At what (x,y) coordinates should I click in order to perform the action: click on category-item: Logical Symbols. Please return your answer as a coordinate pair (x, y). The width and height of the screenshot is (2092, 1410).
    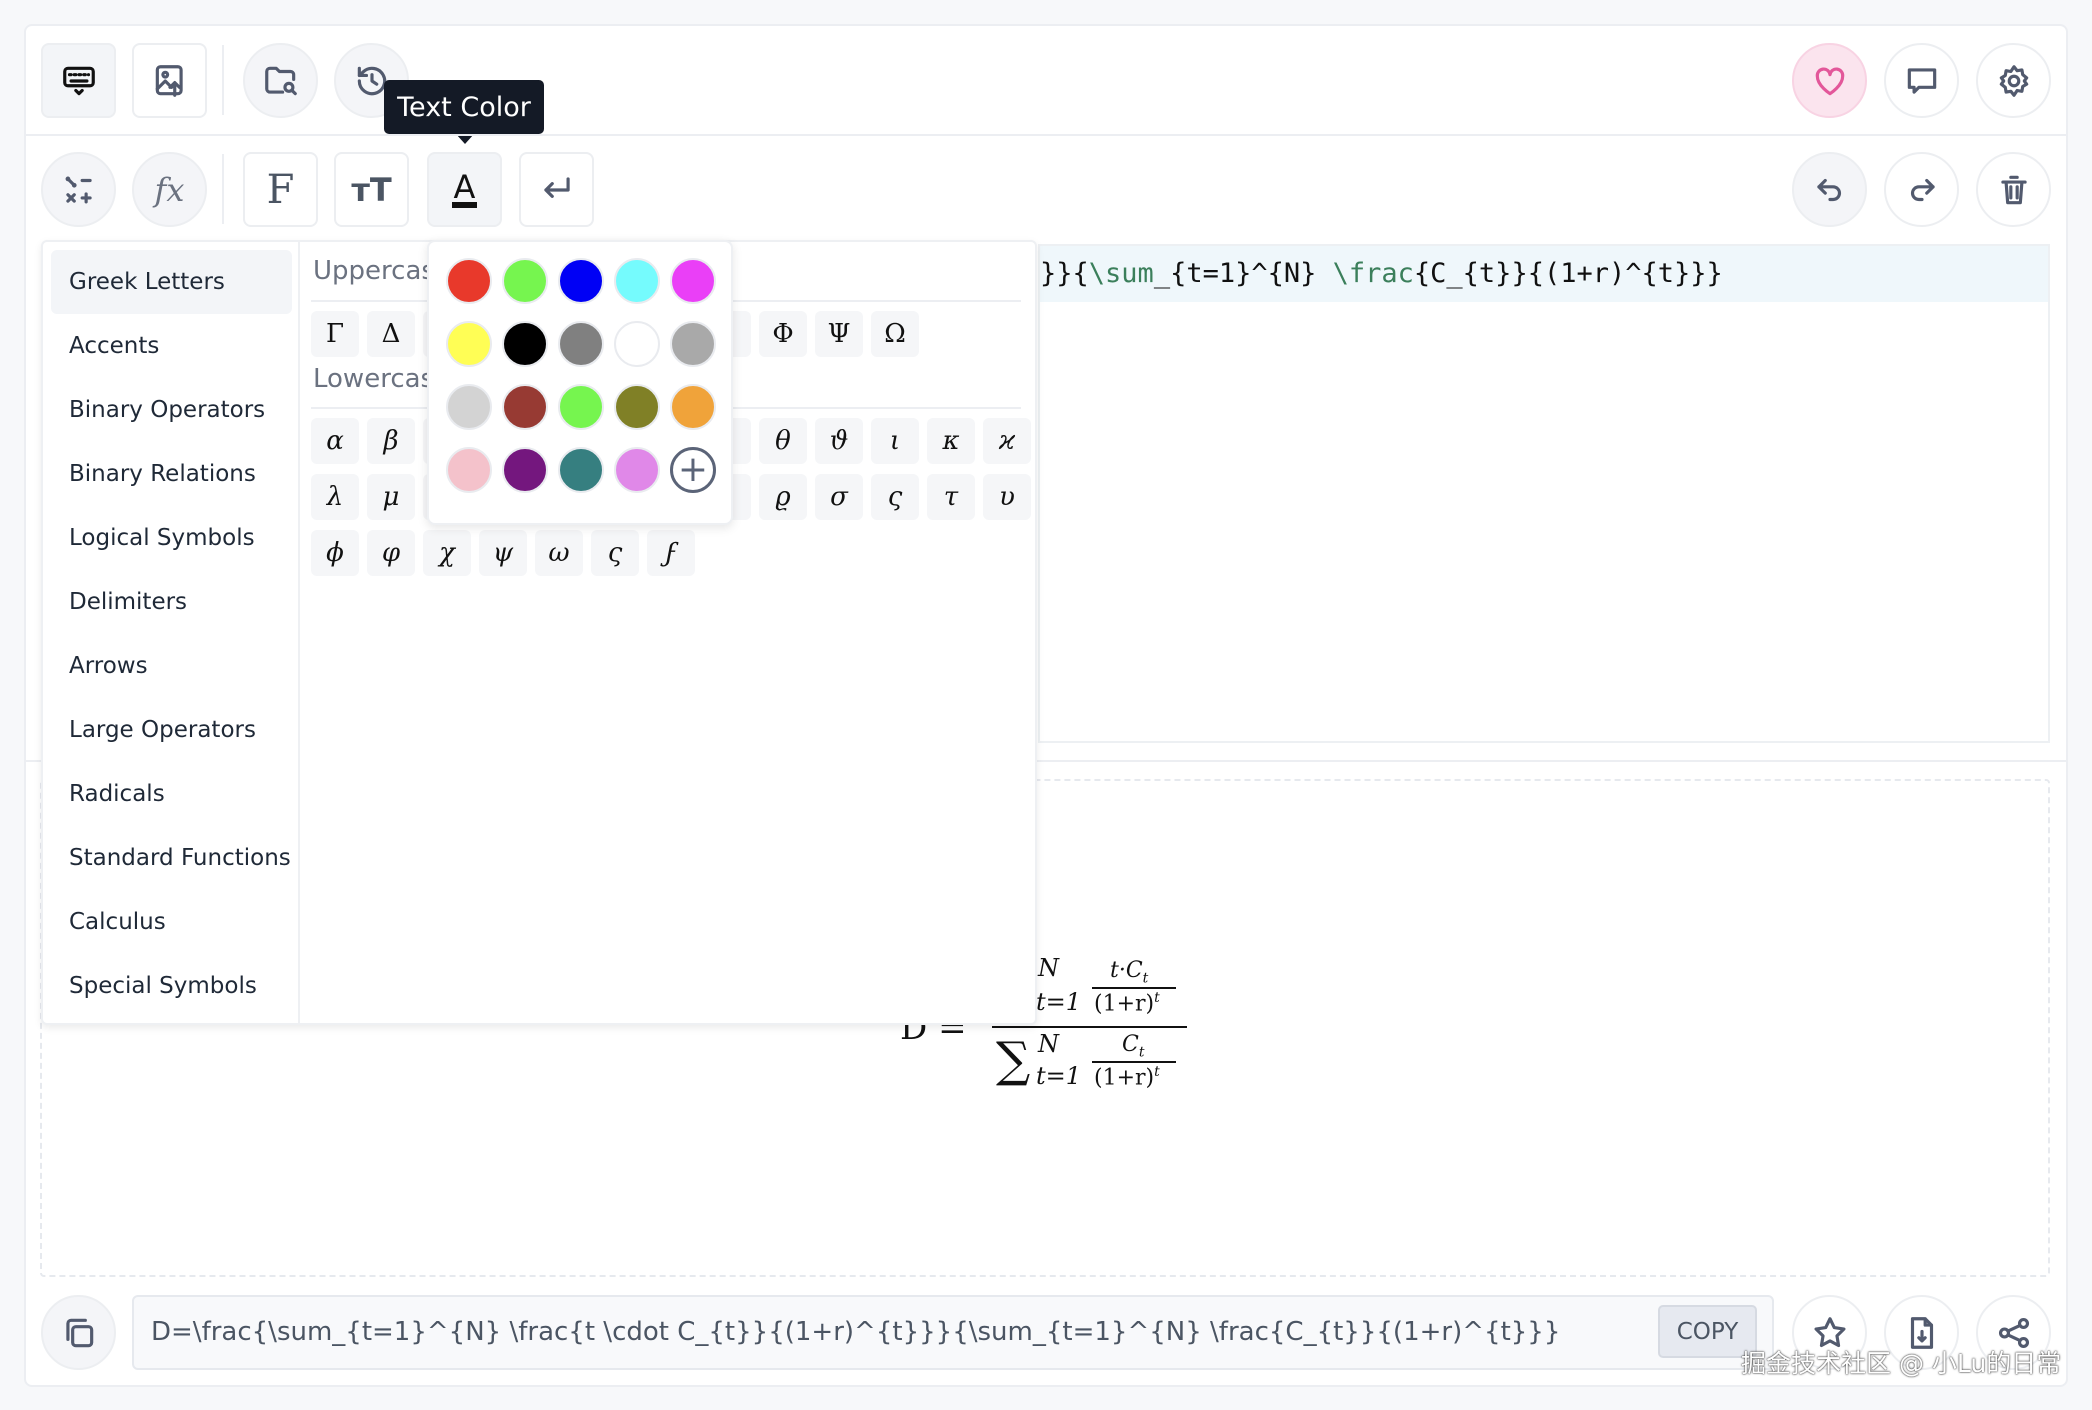
    Looking at the image, I should click on (162, 538).